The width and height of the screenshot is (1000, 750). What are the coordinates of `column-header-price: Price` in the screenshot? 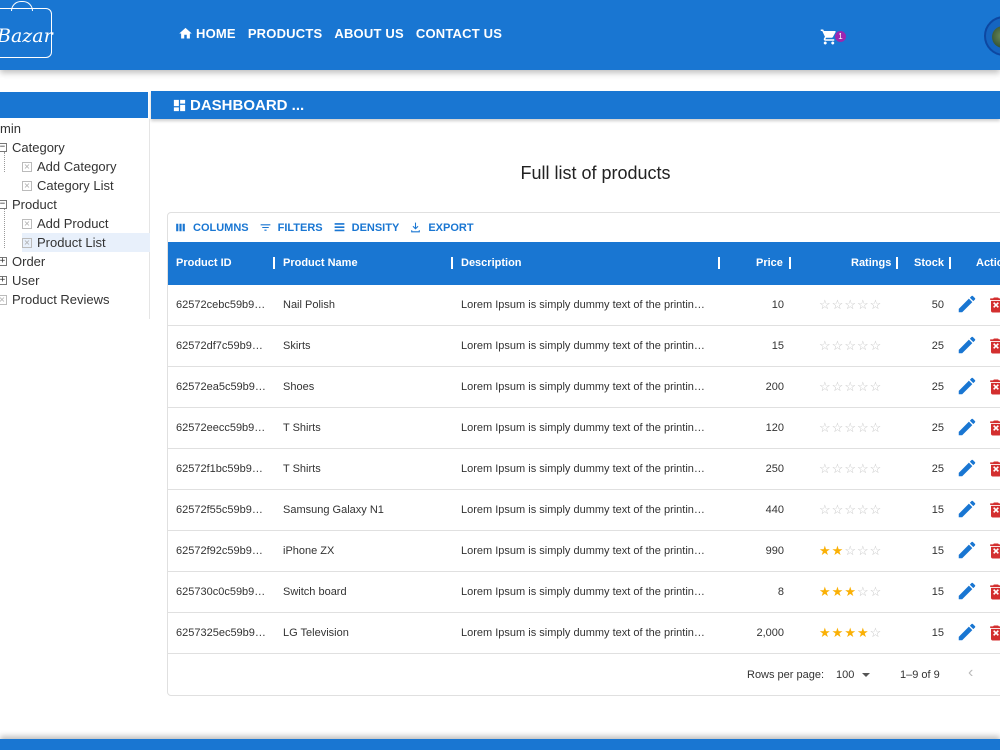 It's located at (769, 263).